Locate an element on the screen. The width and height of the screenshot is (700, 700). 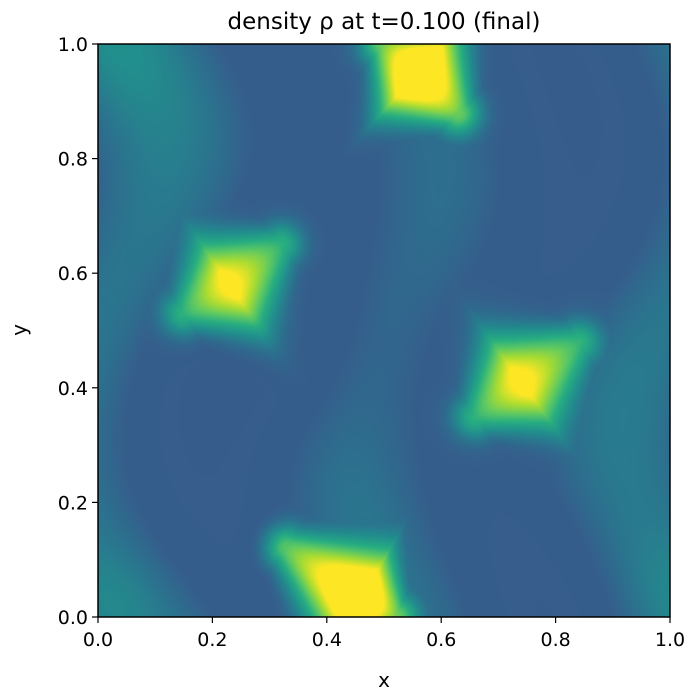
y-tick-label: 0.2 is located at coordinates (73, 503).